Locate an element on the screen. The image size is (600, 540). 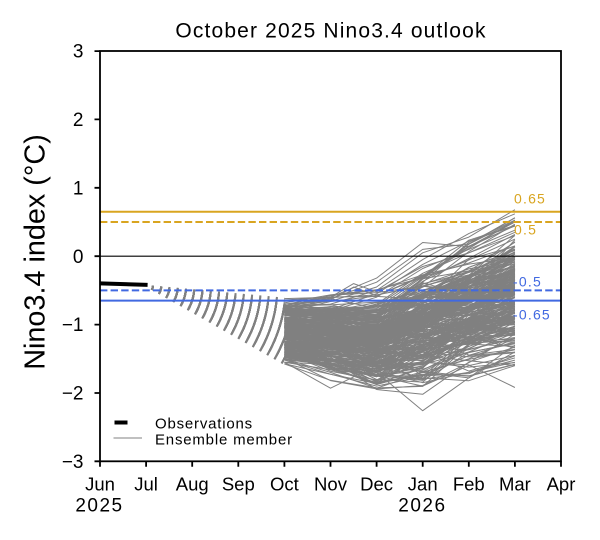
svg-text: 1 is located at coordinates (78, 188).